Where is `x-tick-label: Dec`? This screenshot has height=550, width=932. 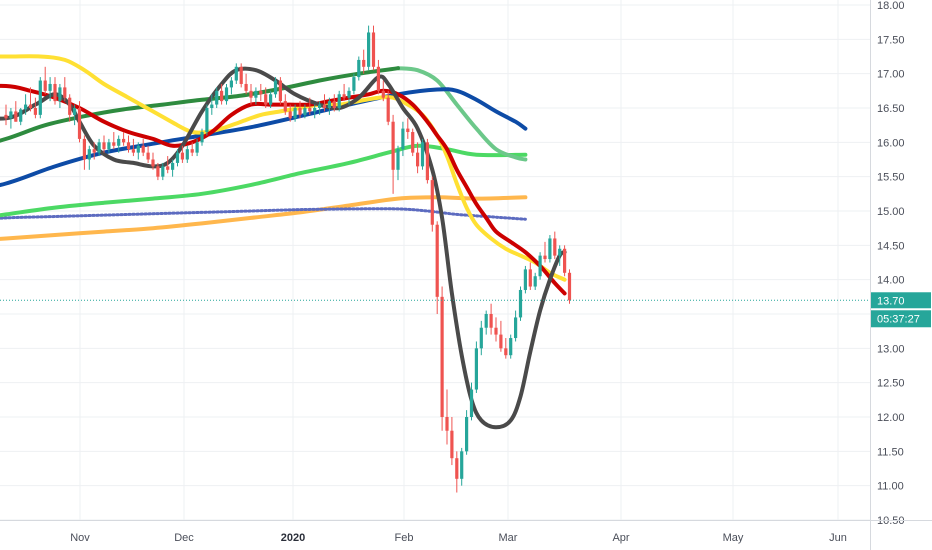 x-tick-label: Dec is located at coordinates (184, 538).